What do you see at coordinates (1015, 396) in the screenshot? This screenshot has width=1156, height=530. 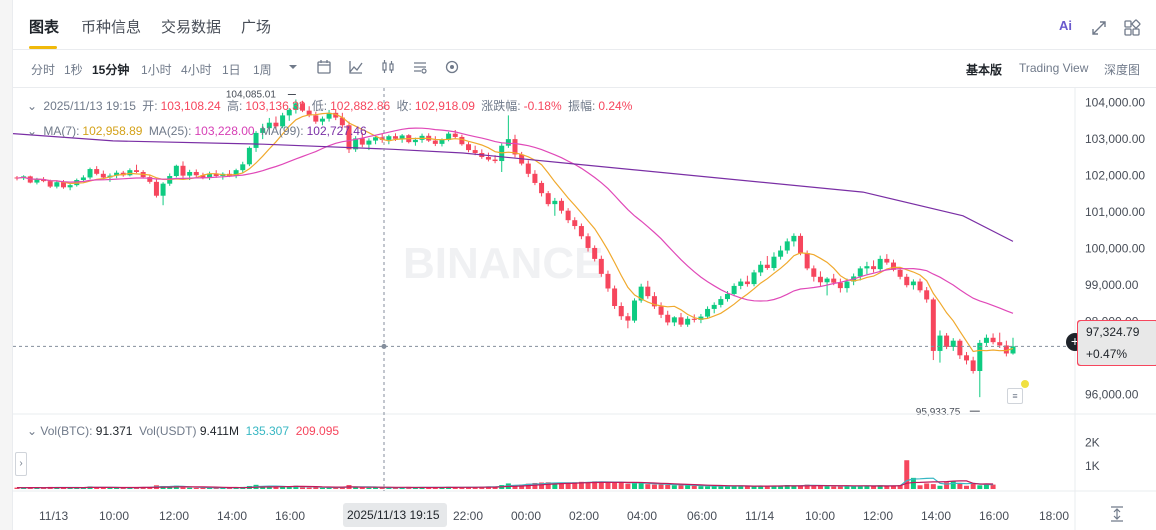 I see `notes-icon: ≡` at bounding box center [1015, 396].